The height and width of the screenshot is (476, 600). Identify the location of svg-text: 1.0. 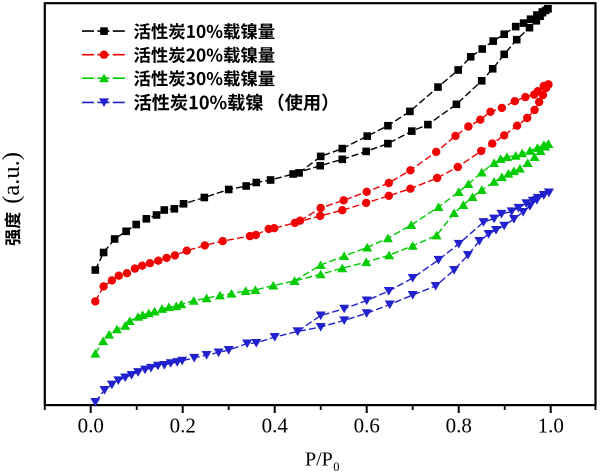
(551, 426).